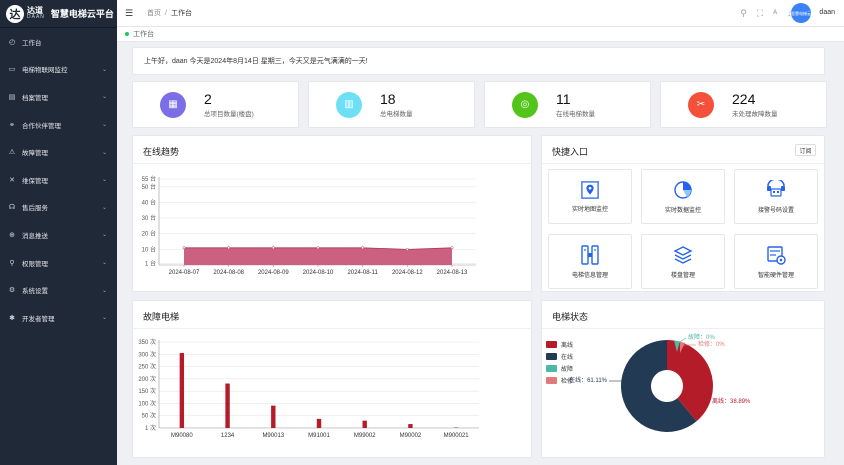  Describe the element at coordinates (32, 43) in the screenshot. I see `sidebar-item-label: 工作台` at that location.